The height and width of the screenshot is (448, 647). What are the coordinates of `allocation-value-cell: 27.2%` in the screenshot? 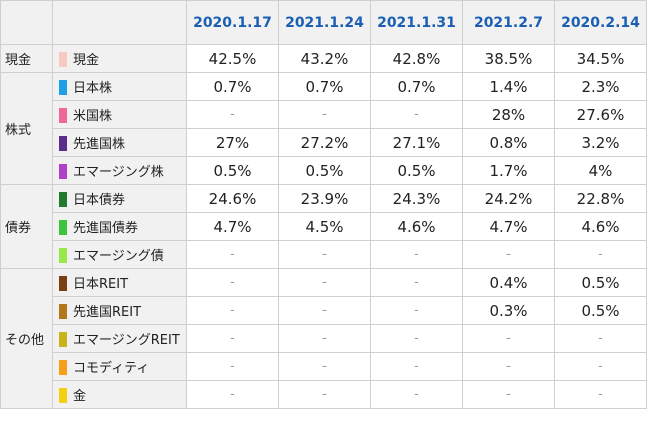 It's located at (324, 142).